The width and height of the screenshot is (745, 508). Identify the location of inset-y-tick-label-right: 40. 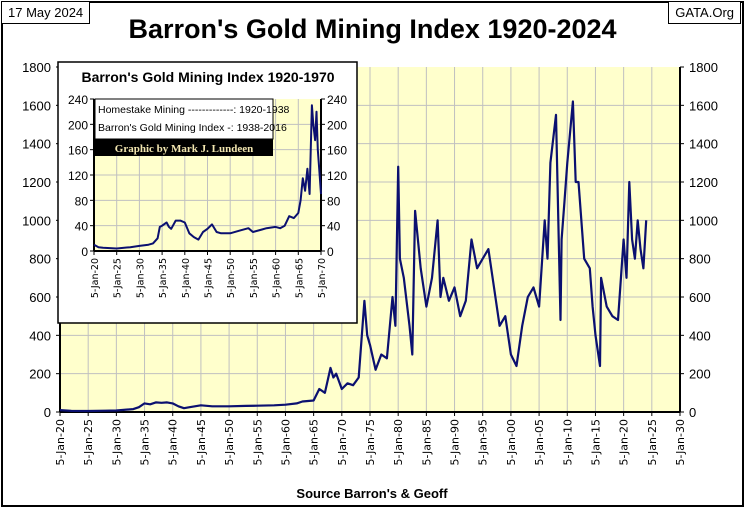
(334, 227).